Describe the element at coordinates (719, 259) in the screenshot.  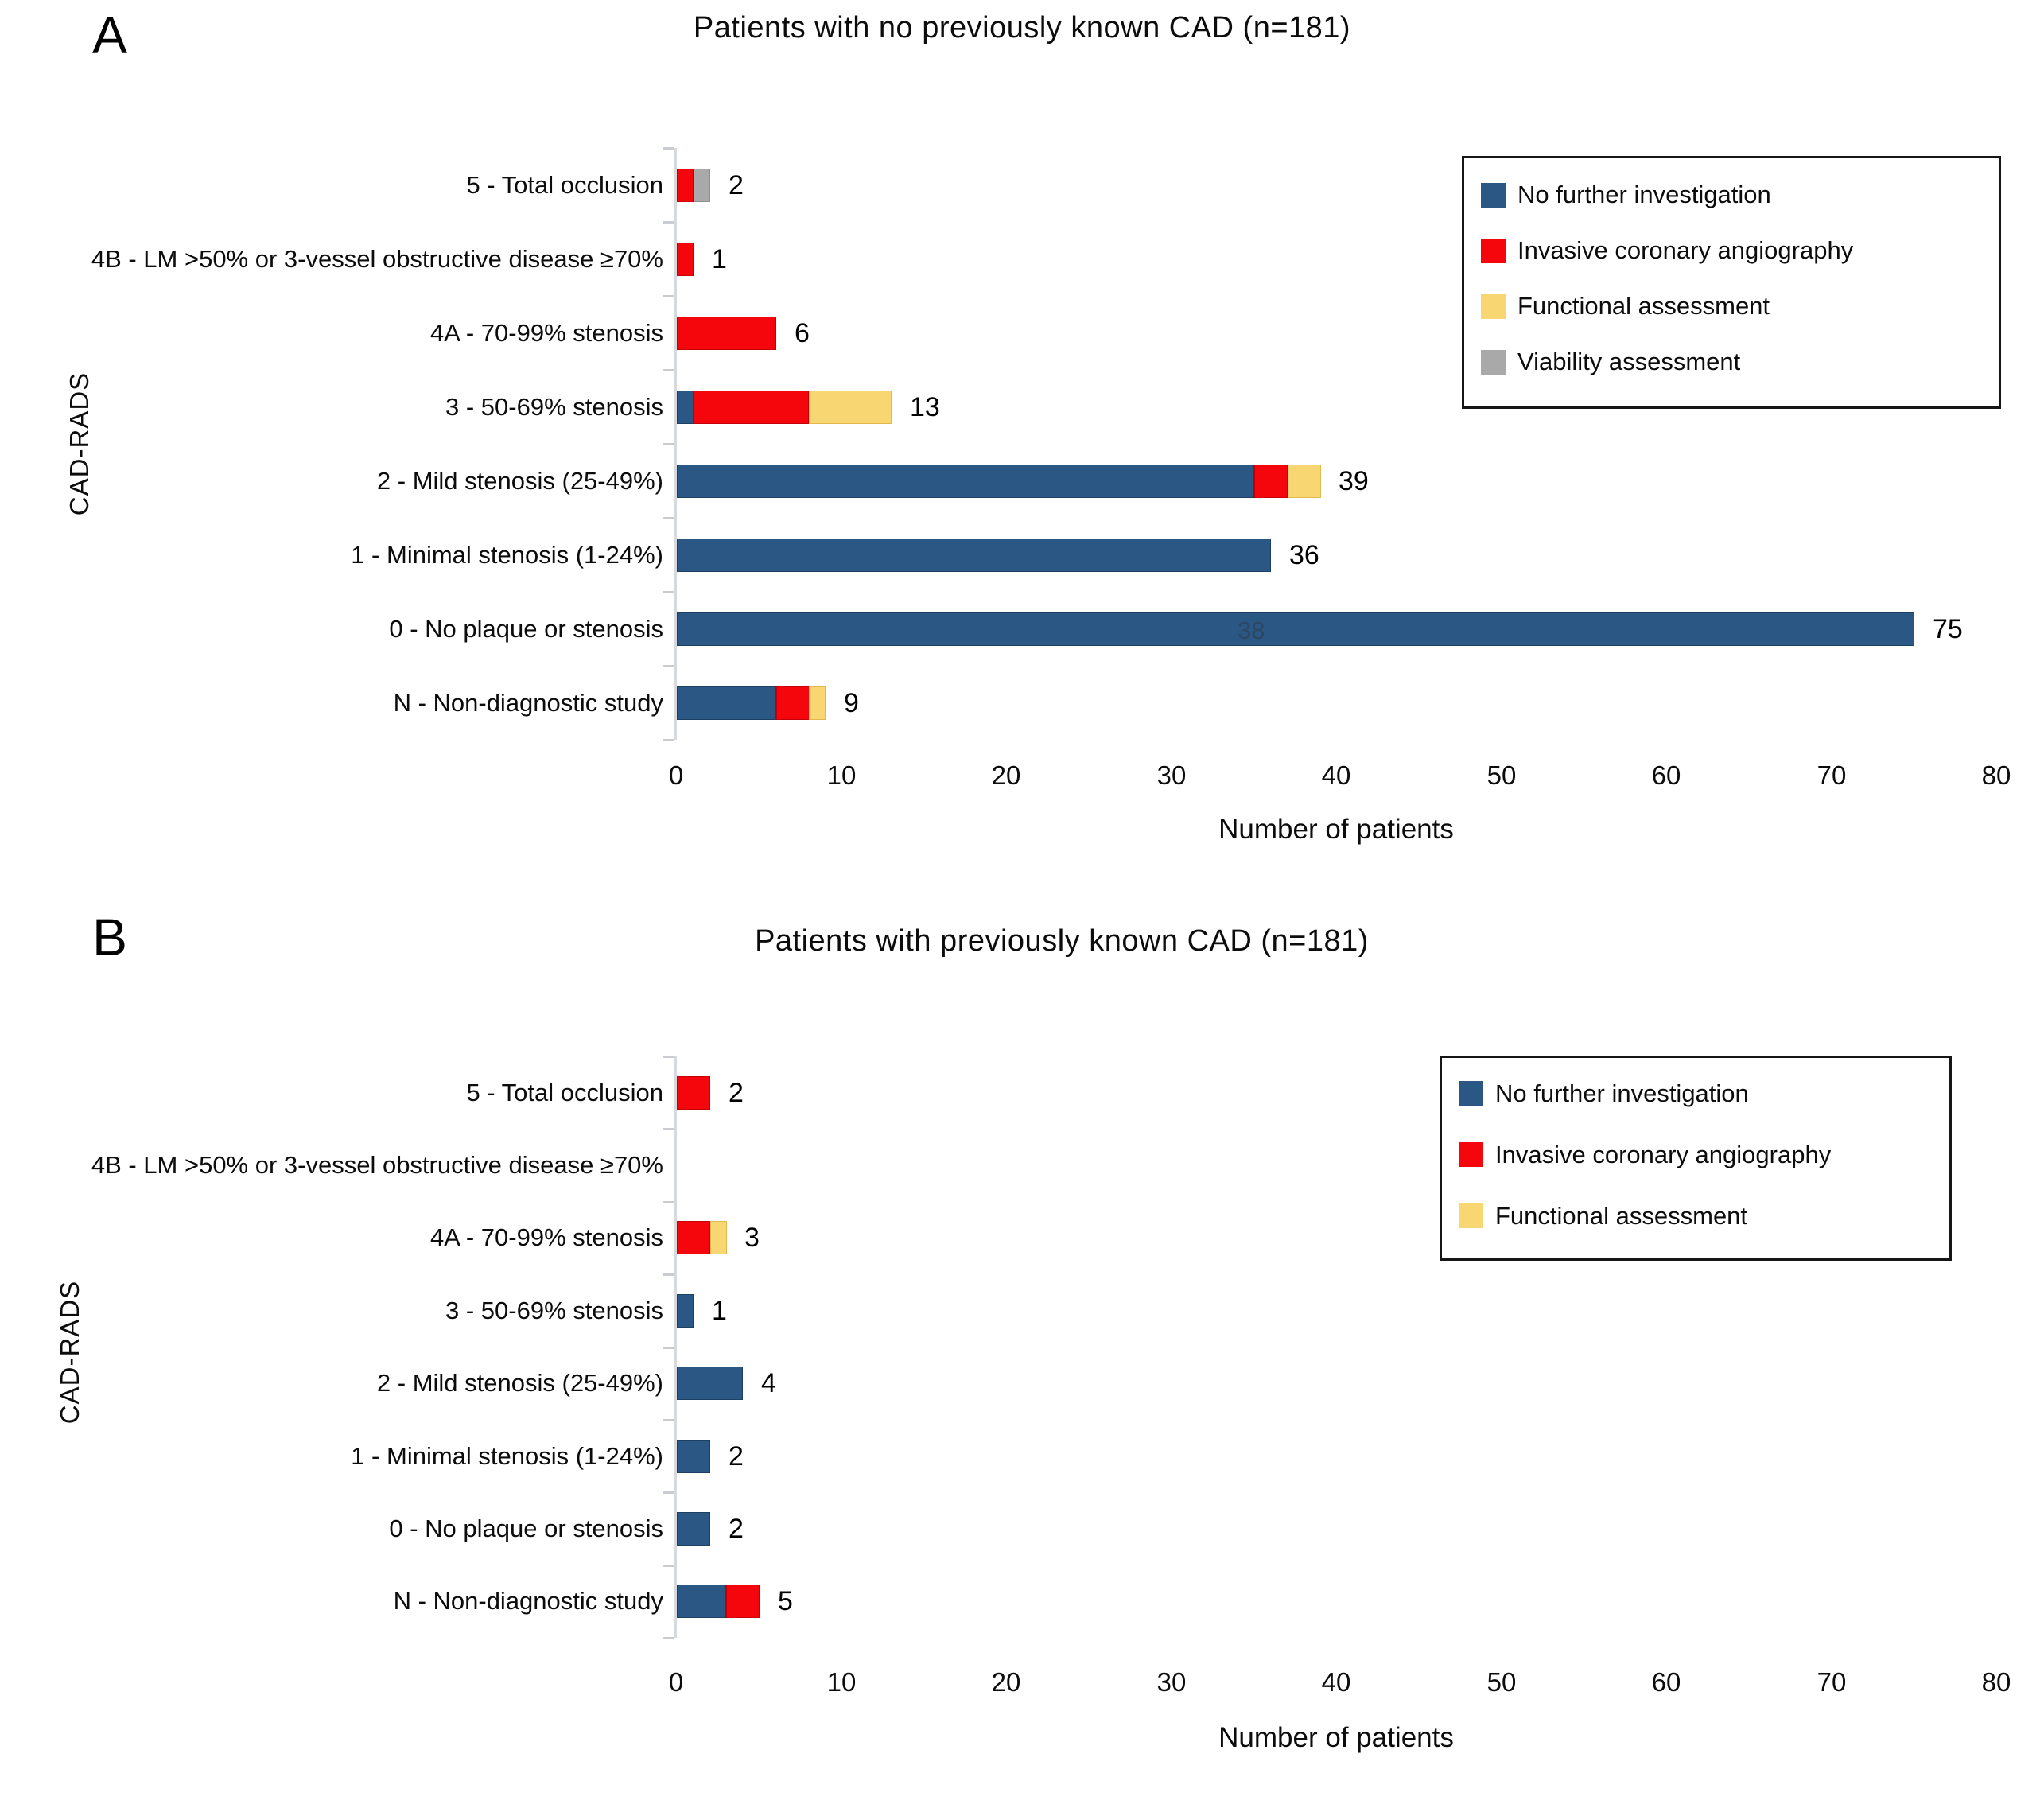
I see `panel-a-bar-value-label: 1` at that location.